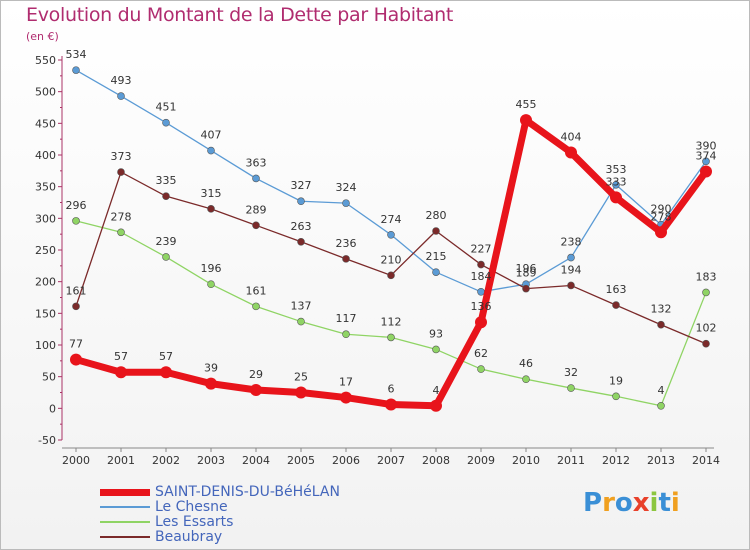 The image size is (750, 550). Describe the element at coordinates (211, 135) in the screenshot. I see `data-label: 407` at that location.